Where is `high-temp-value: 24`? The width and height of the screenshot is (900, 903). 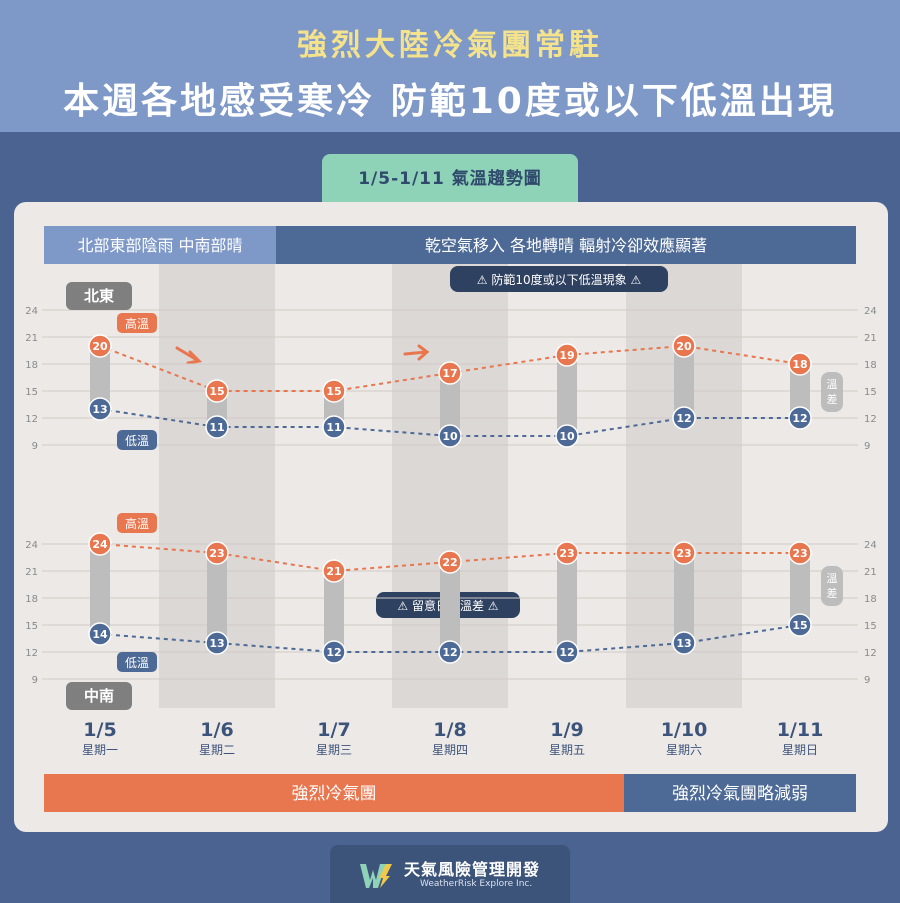
high-temp-value: 24 is located at coordinates (100, 544).